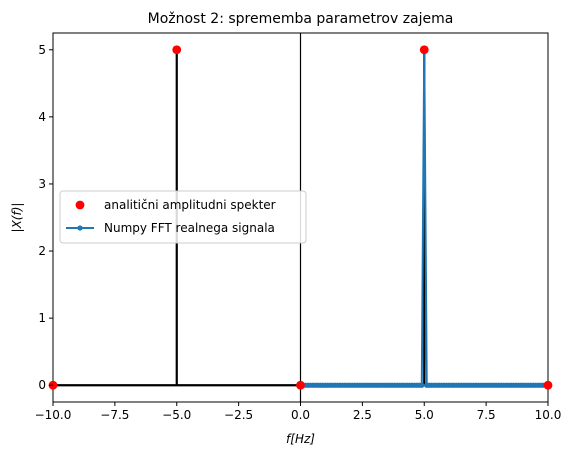 This screenshot has height=457, width=573. Describe the element at coordinates (80, 205) in the screenshot. I see `legend-marker-analytic` at that location.